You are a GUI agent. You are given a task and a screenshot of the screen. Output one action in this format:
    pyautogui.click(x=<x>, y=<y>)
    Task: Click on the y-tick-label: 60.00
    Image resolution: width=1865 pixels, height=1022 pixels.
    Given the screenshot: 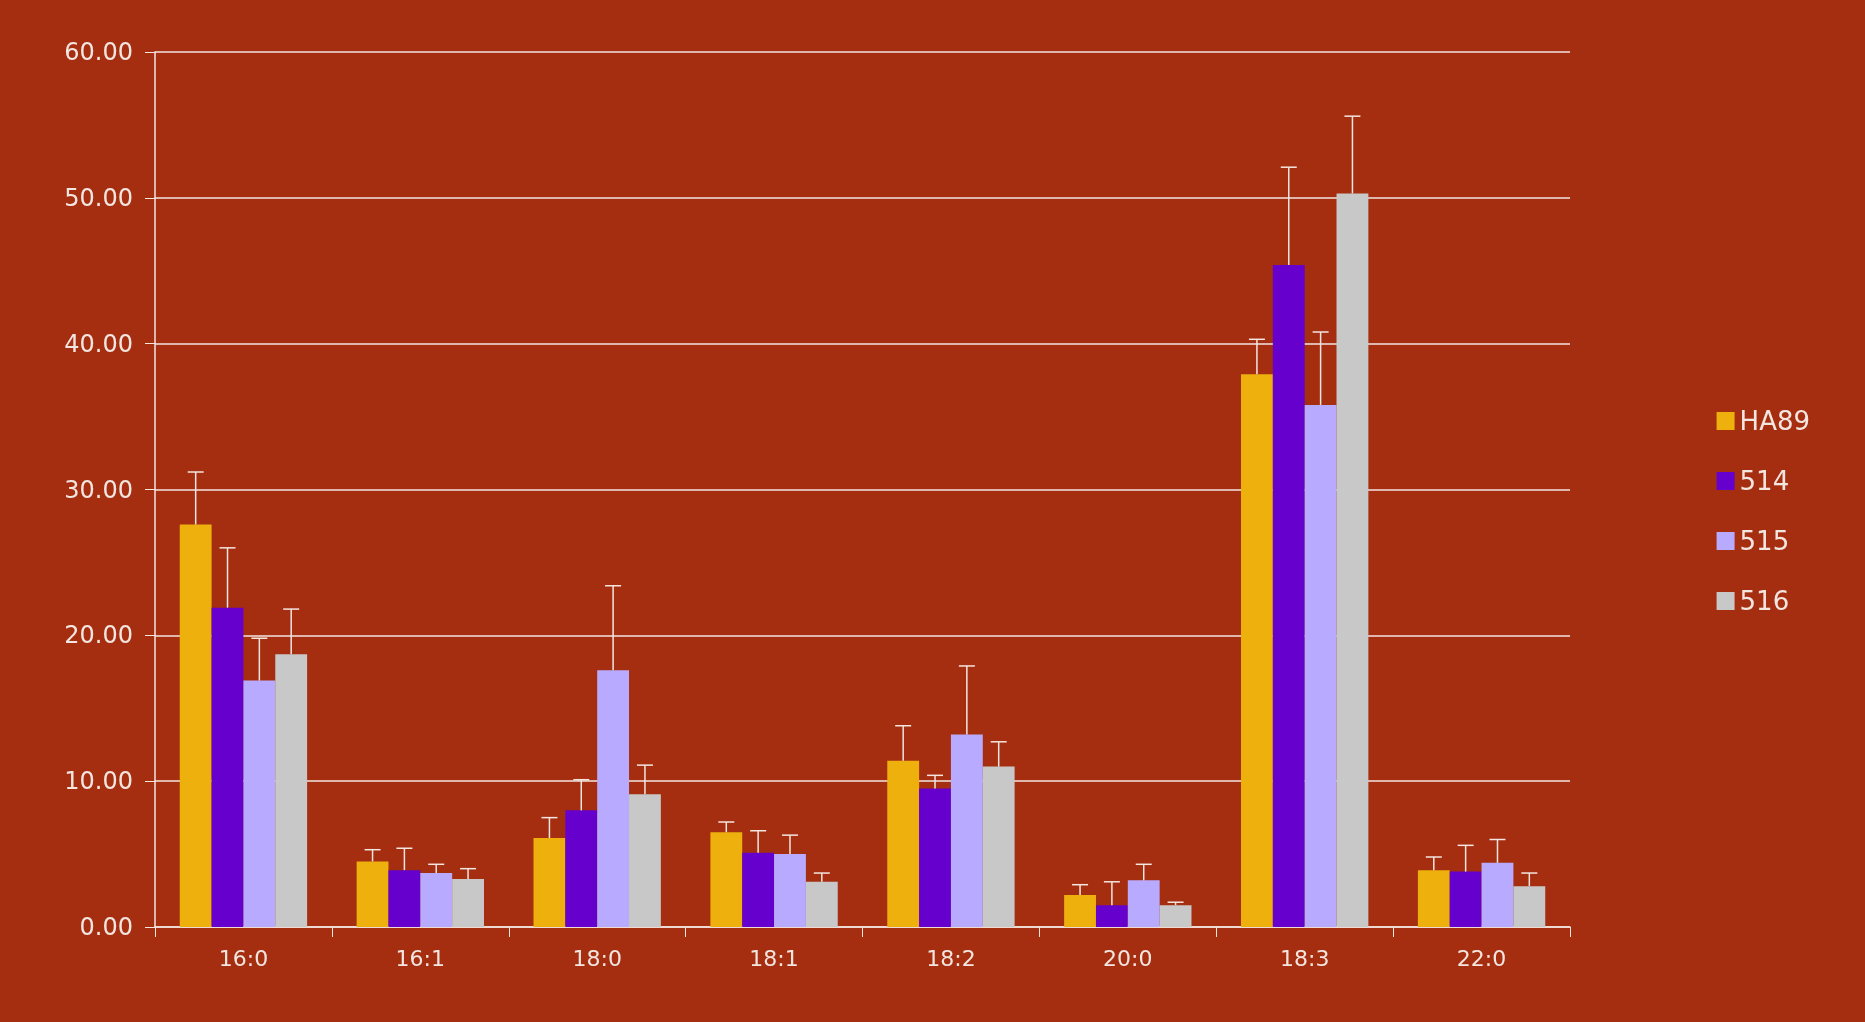 What is the action you would take?
    pyautogui.click(x=98, y=52)
    